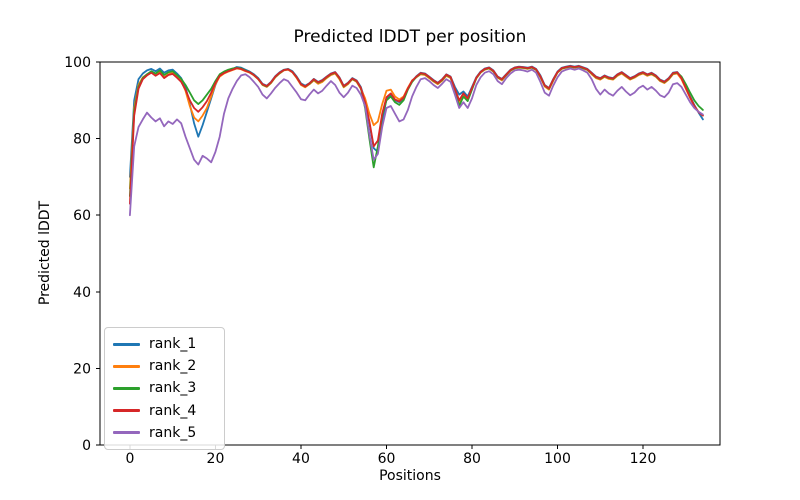 The width and height of the screenshot is (800, 500). What do you see at coordinates (410, 37) in the screenshot?
I see `chart-title: Predicted lDDT per position` at bounding box center [410, 37].